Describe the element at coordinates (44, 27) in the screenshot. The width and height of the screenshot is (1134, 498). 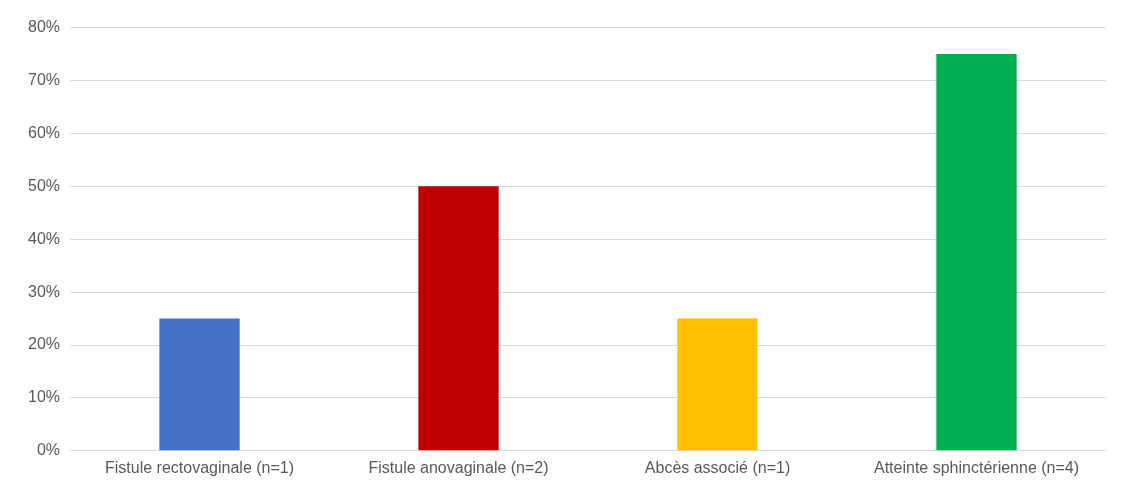
I see `y-tick-label: 80%` at that location.